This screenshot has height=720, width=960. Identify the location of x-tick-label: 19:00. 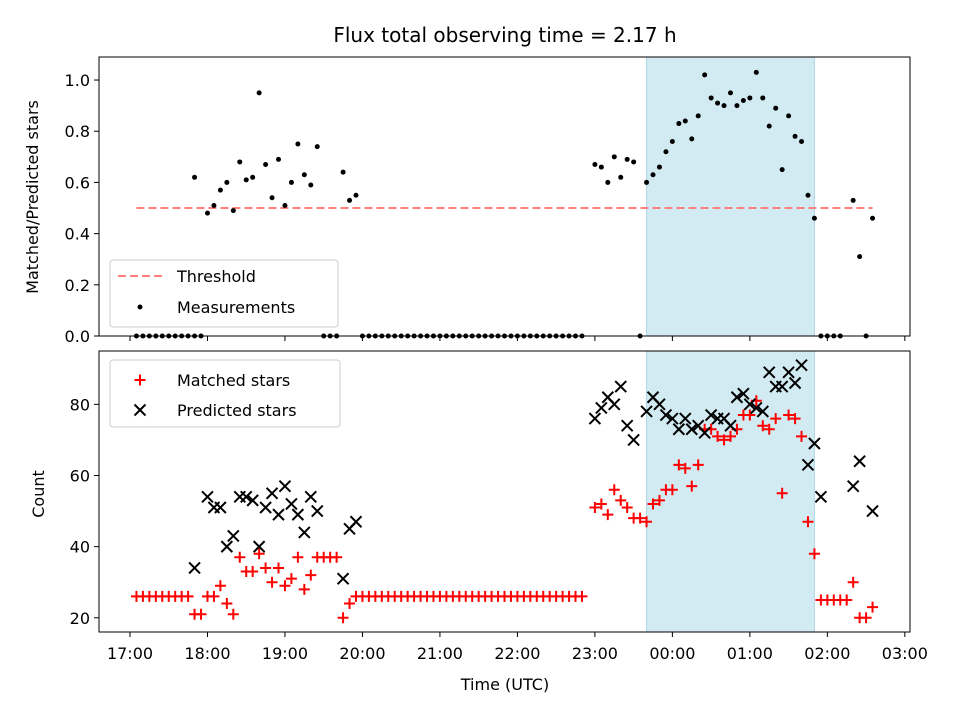
(285, 653).